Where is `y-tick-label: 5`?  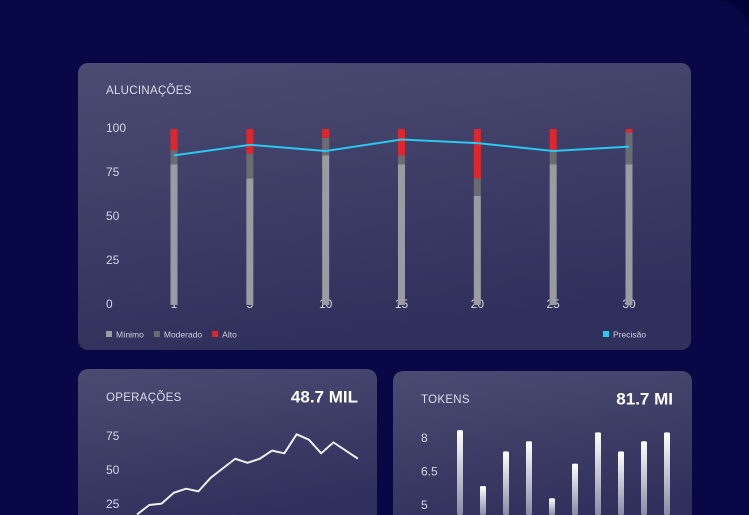
y-tick-label: 5 is located at coordinates (424, 505).